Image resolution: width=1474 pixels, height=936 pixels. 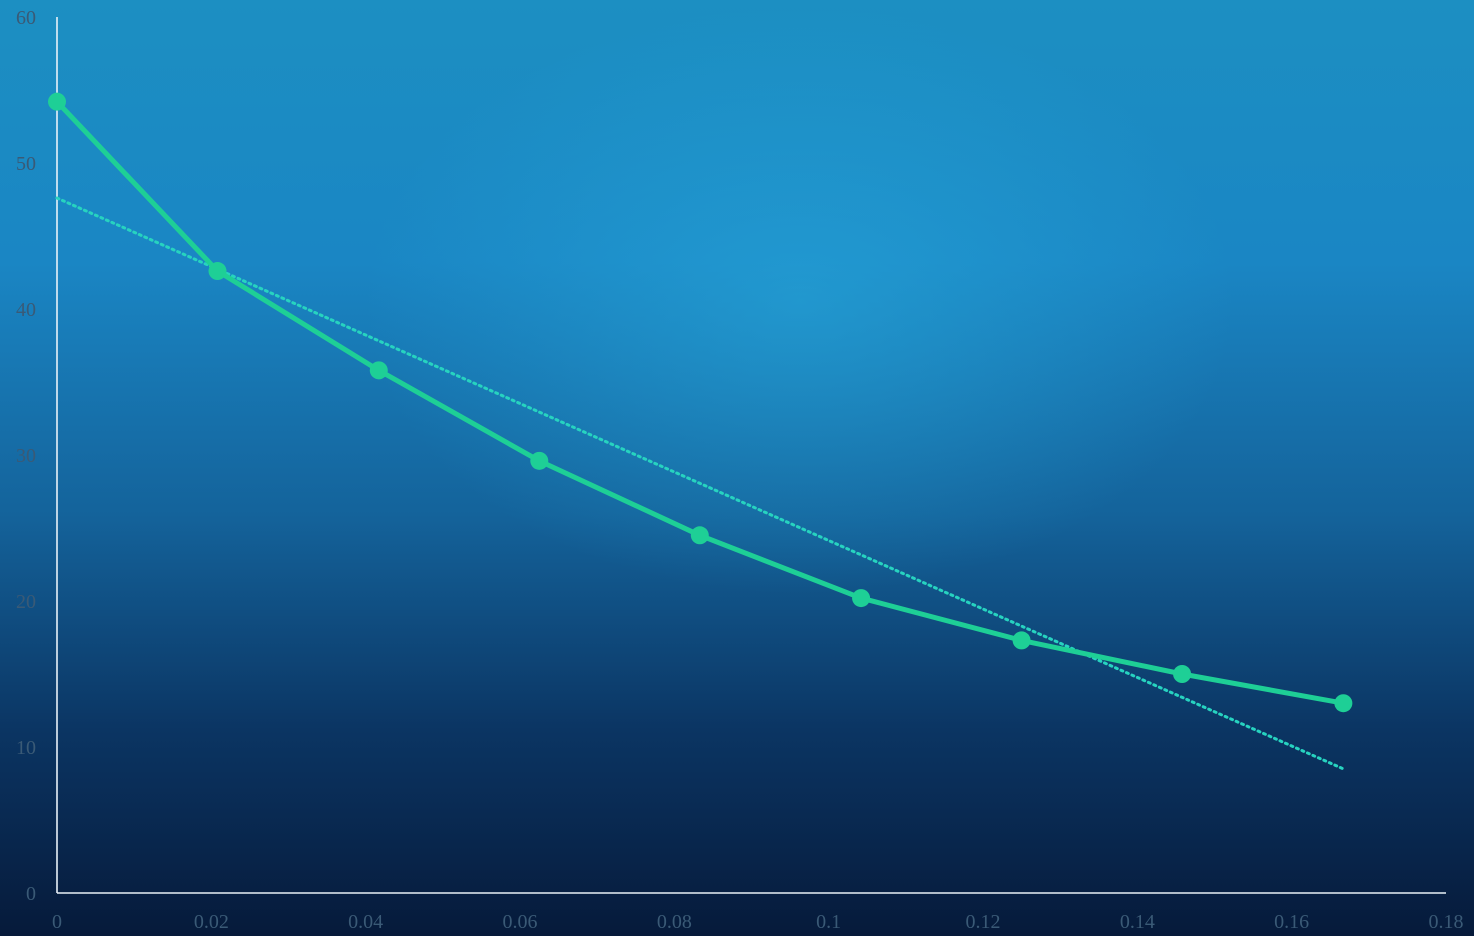 I want to click on y-tick-label: 0, so click(x=31, y=894).